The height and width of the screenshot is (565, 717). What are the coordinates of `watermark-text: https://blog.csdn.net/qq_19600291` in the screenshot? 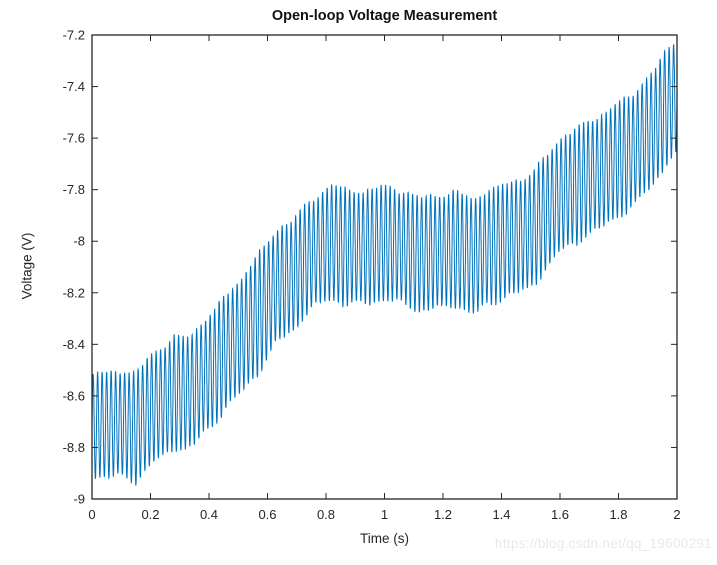 It's located at (603, 543).